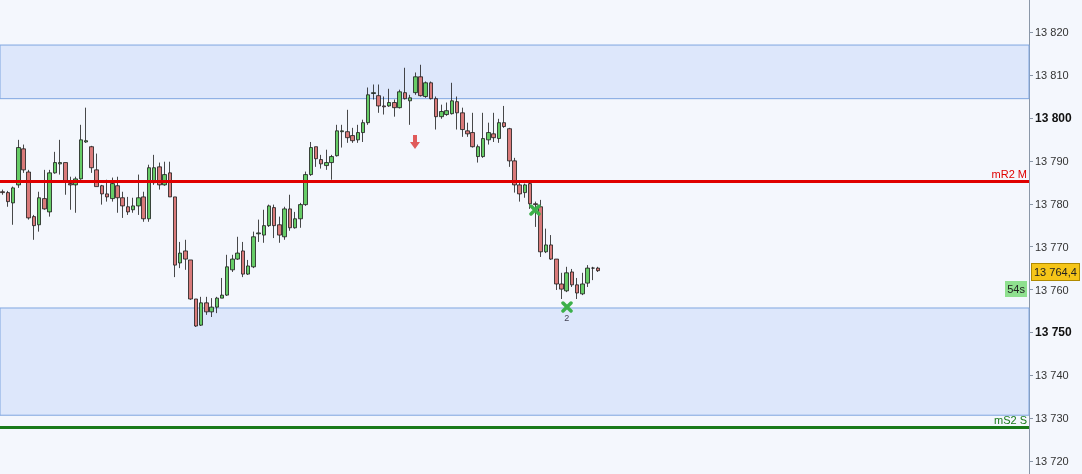 This screenshot has height=474, width=1082. What do you see at coordinates (1052, 32) in the screenshot?
I see `y-tick-label: 13 820` at bounding box center [1052, 32].